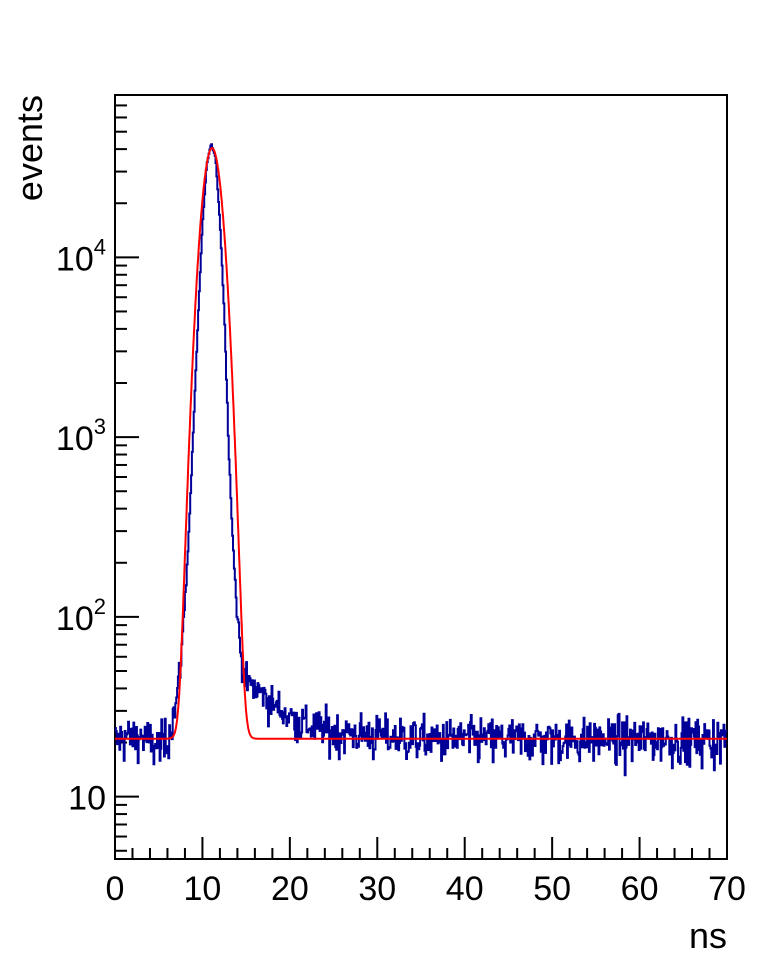  What do you see at coordinates (115, 889) in the screenshot?
I see `x-tick-label: 0` at bounding box center [115, 889].